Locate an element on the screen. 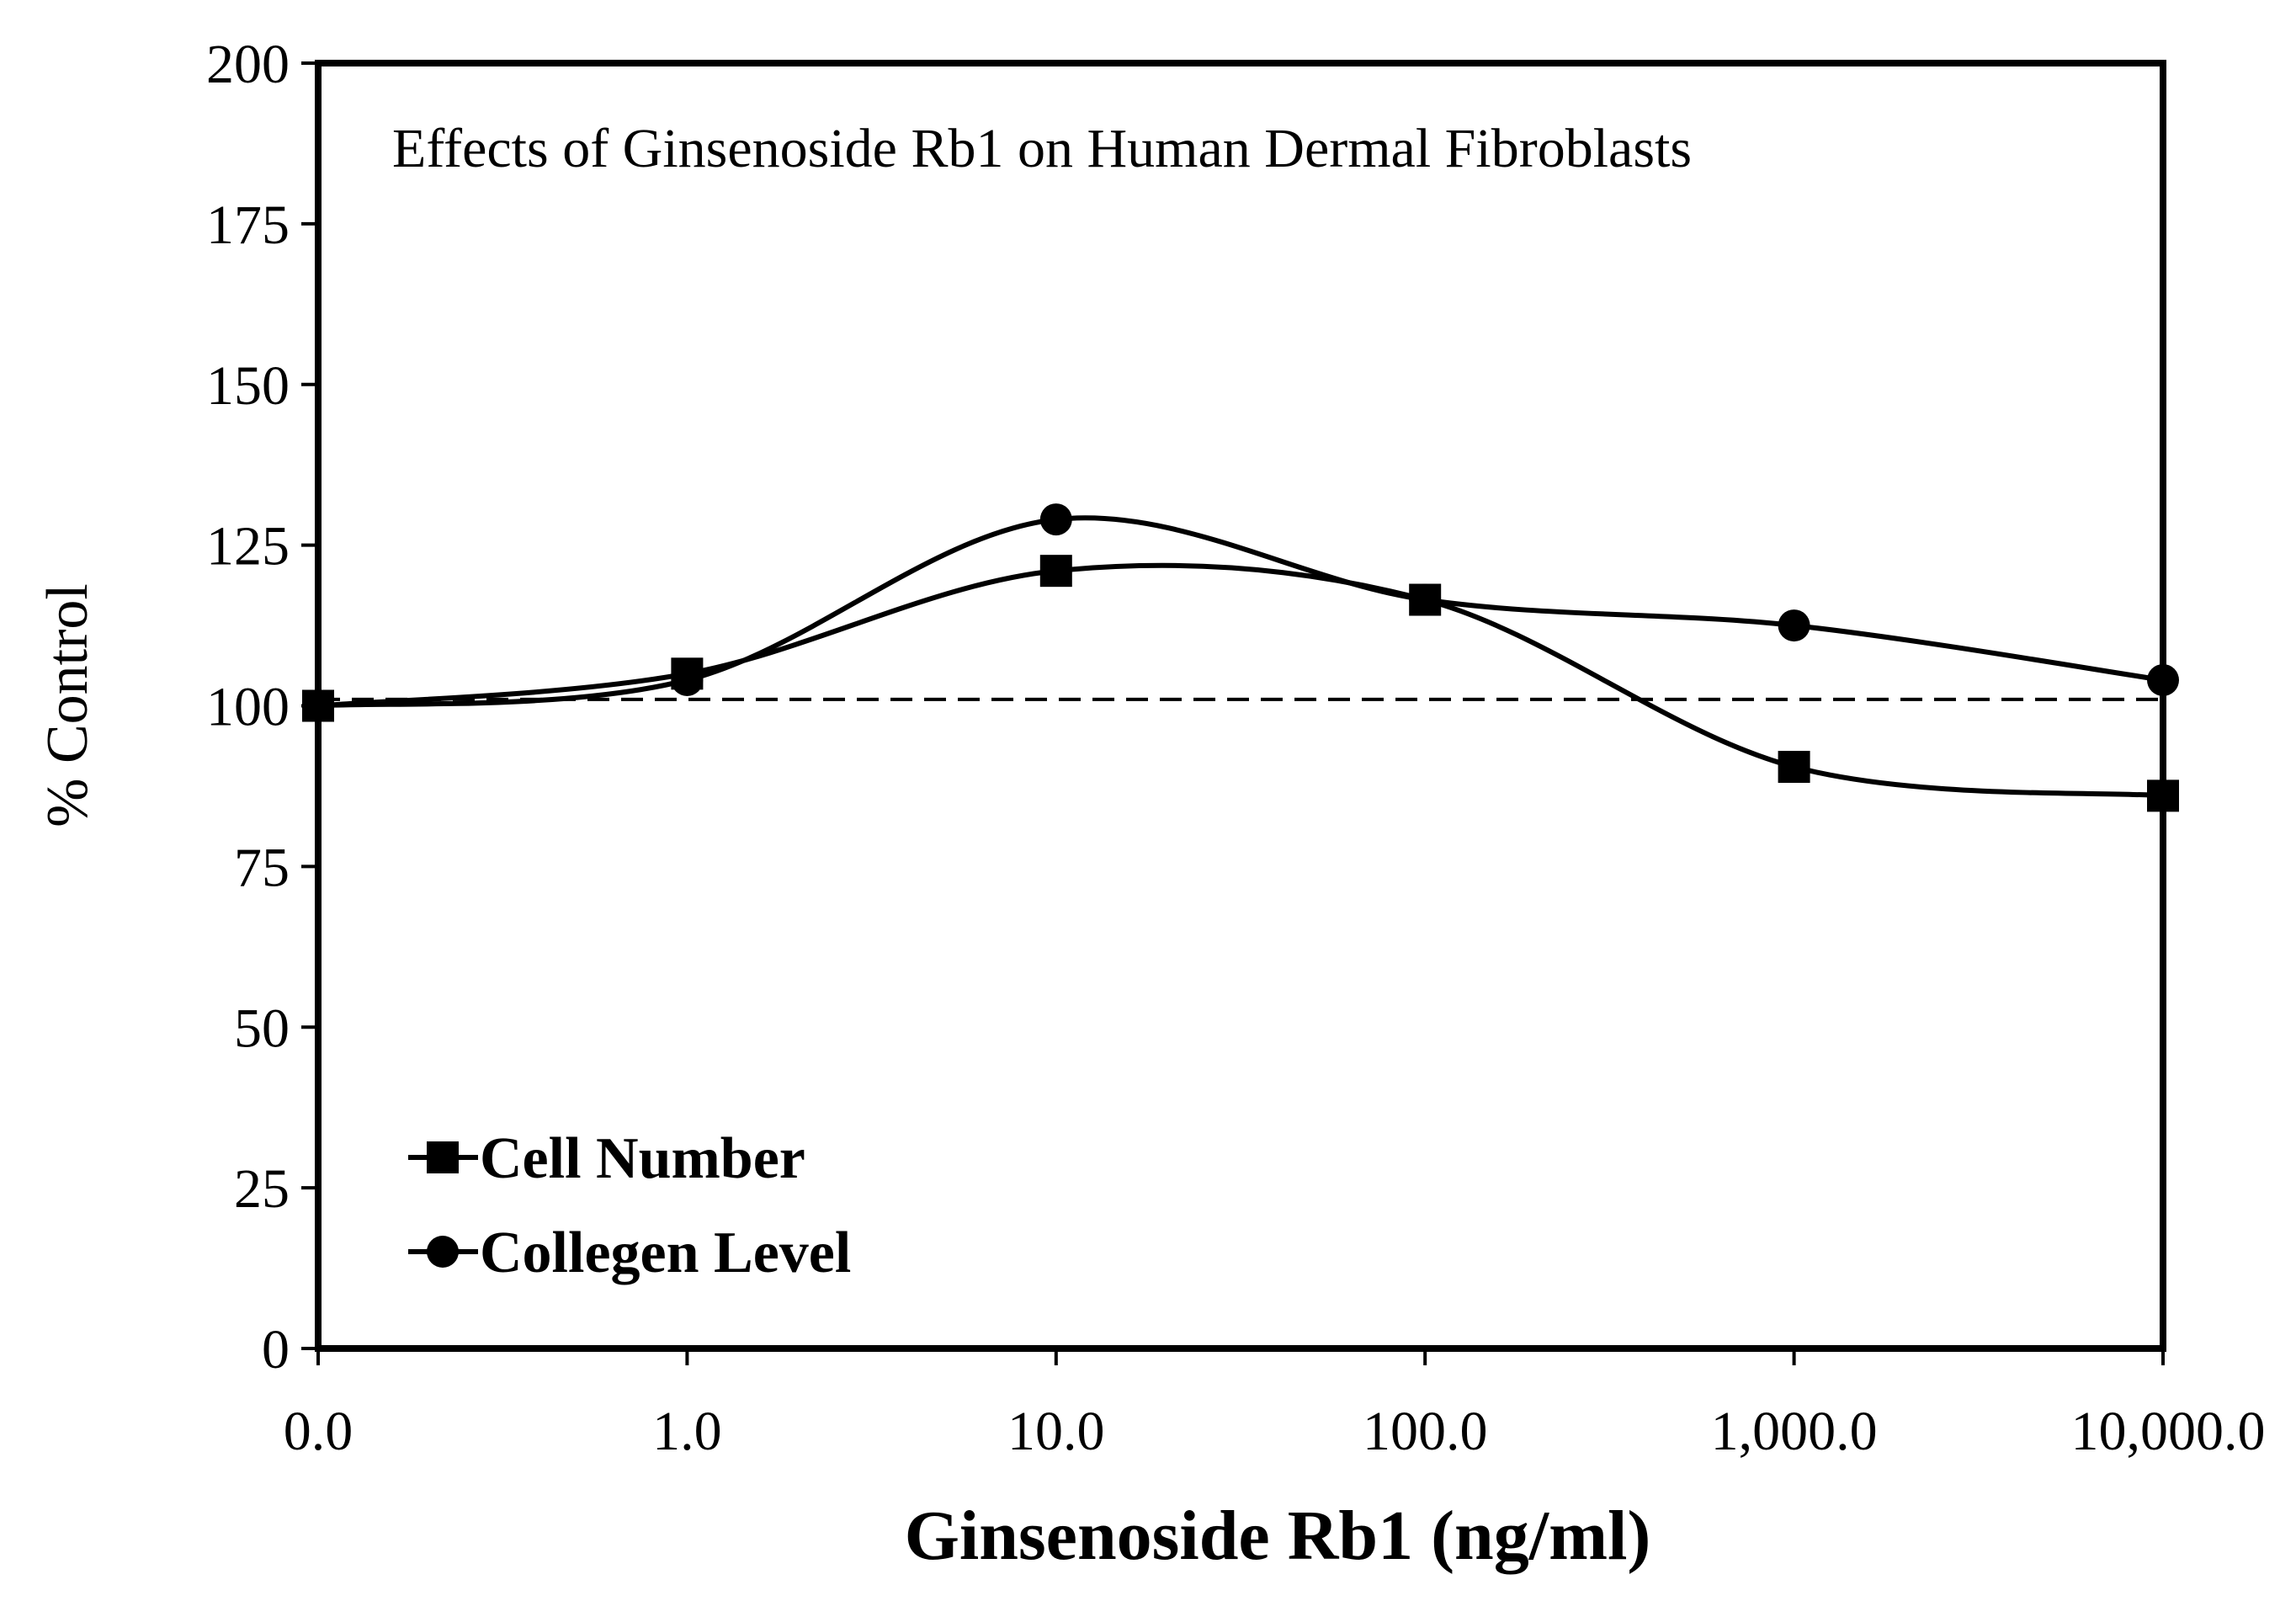 This screenshot has height=1617, width=2296. series-line-cell-number is located at coordinates (1240, 680).